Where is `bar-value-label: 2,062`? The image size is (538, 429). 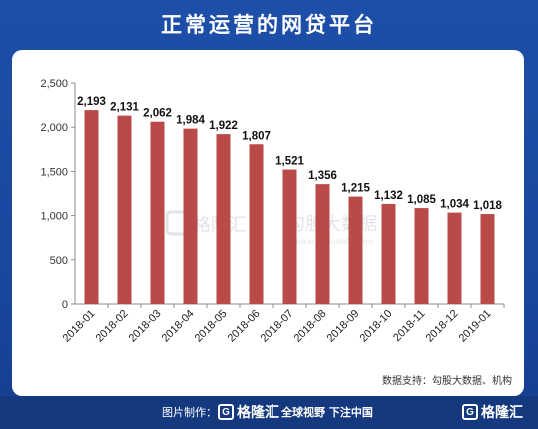 bar-value-label: 2,062 is located at coordinates (157, 114).